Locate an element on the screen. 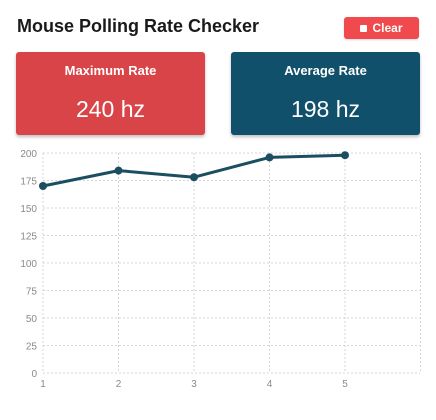 This screenshot has height=420, width=436. x-tick-label: 2 is located at coordinates (119, 384).